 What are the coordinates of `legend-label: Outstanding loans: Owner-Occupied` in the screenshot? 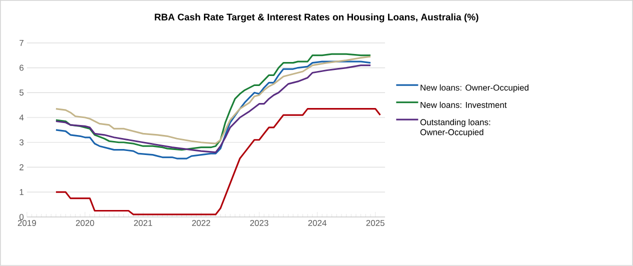 It's located at (455, 128).